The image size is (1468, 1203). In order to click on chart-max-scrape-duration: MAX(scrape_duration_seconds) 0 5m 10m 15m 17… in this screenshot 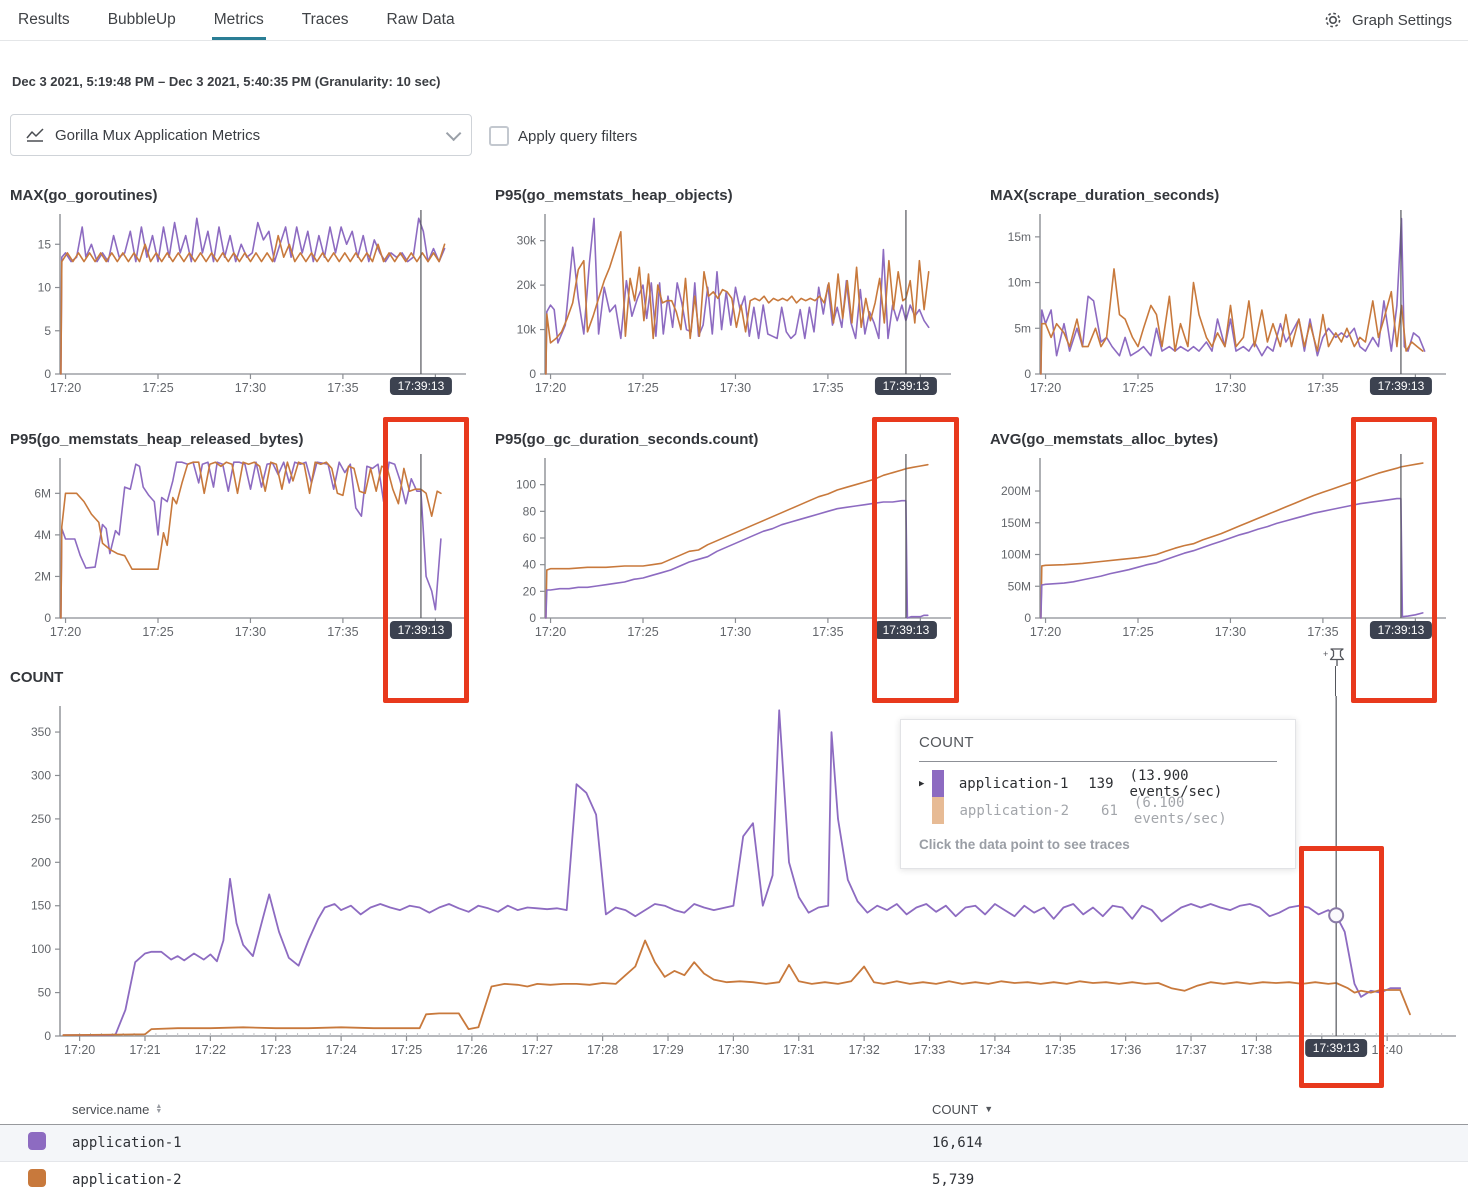, I will do `click(1219, 293)`.